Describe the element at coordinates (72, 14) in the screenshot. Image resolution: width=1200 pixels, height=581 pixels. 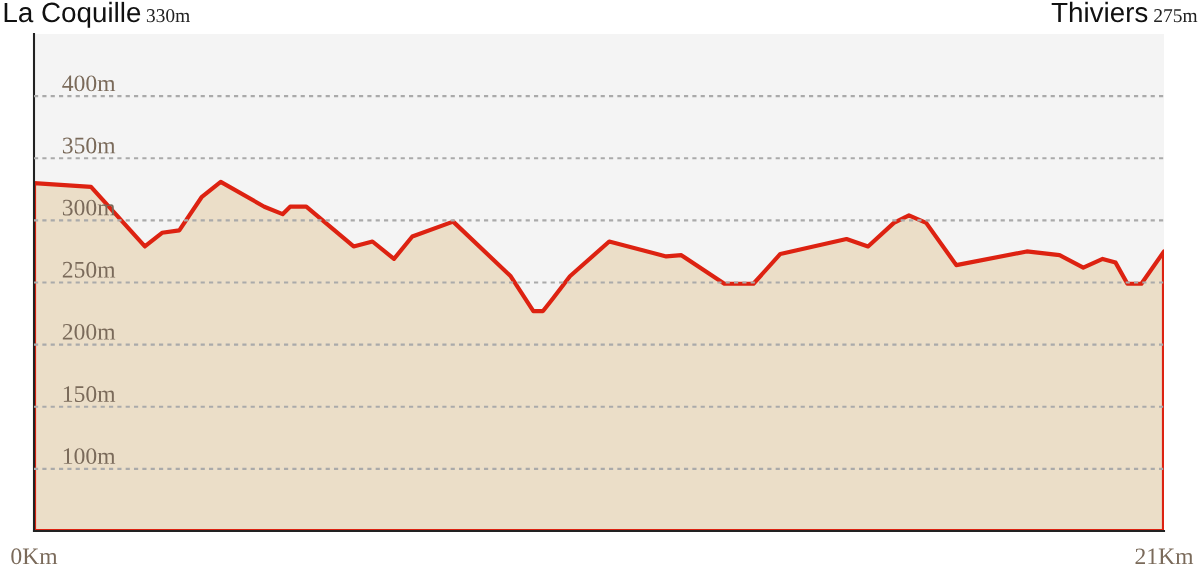
I see `text: La Coquille` at that location.